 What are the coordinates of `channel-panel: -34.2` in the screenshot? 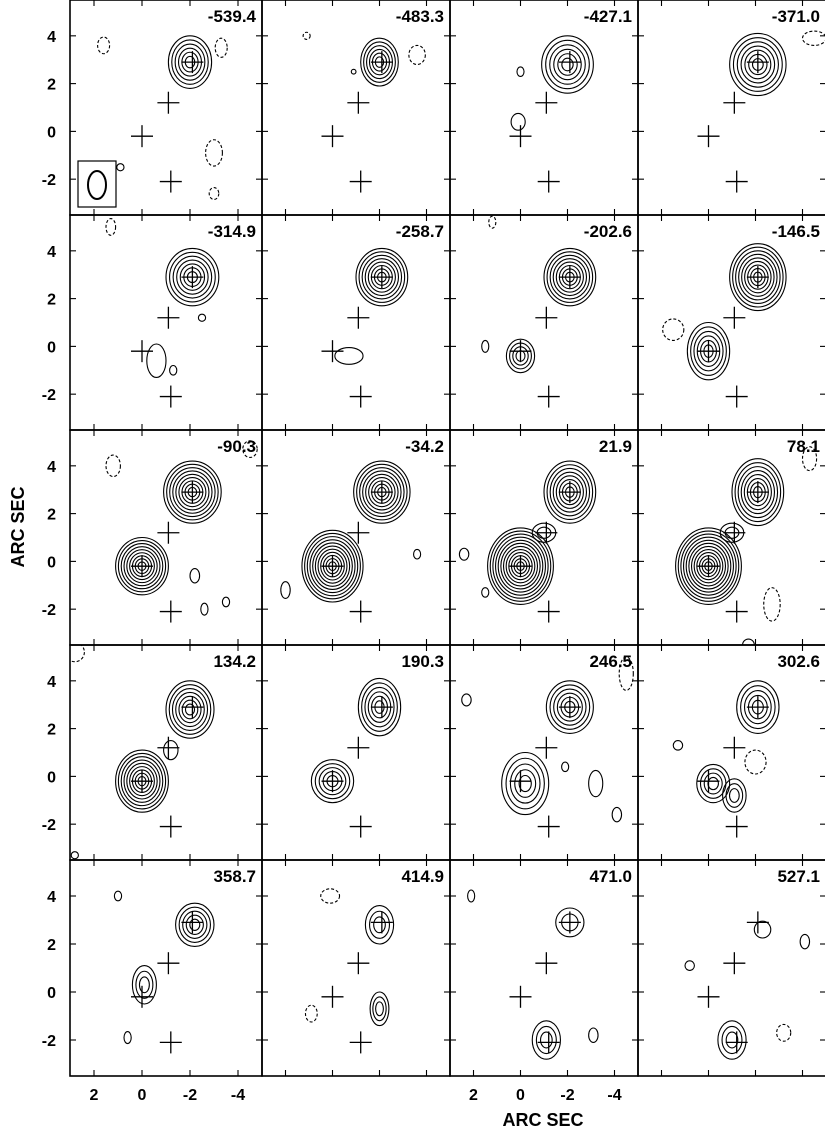 It's located at (356, 537).